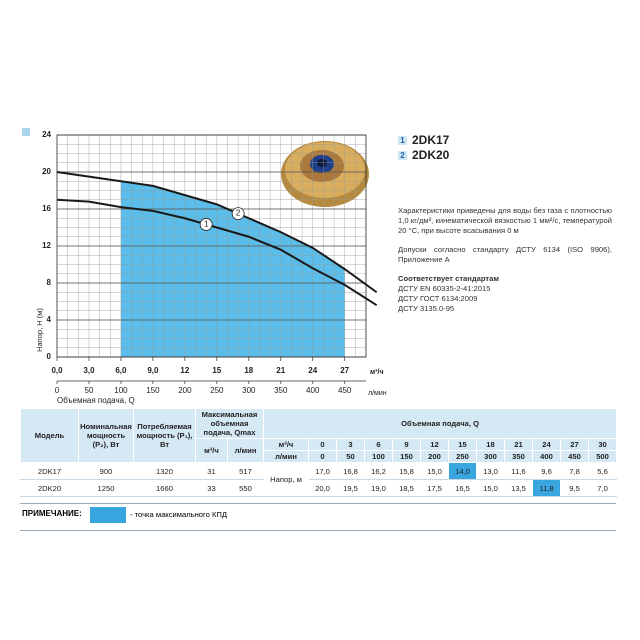 The width and height of the screenshot is (640, 640). I want to click on x-axis-title: Объемная подача, Q, so click(96, 400).